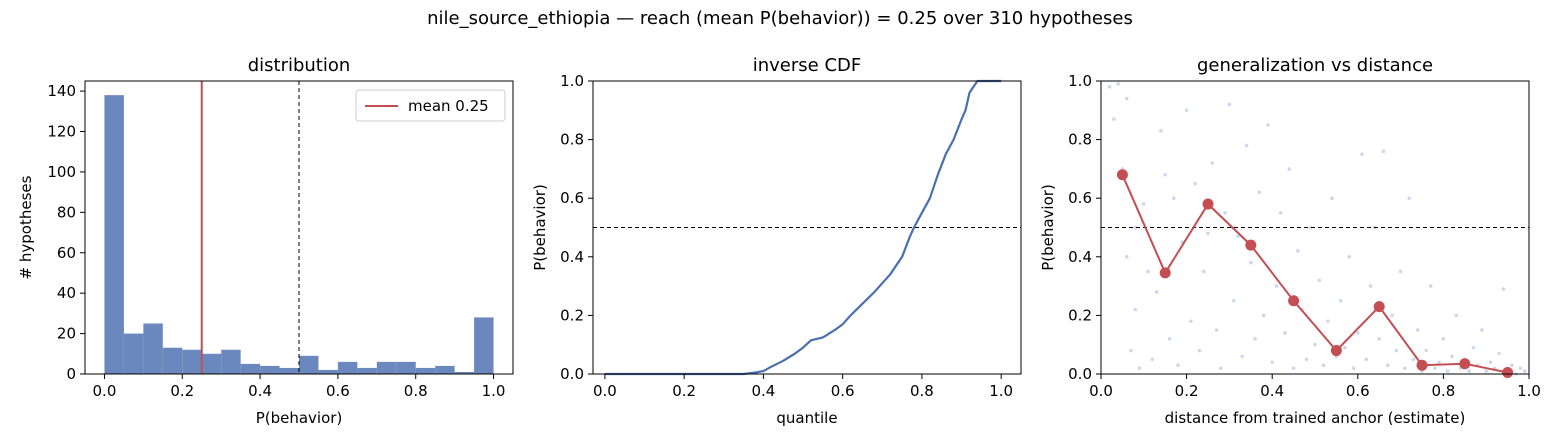 The image size is (1560, 448). I want to click on y-tick-label: 60, so click(66, 253).